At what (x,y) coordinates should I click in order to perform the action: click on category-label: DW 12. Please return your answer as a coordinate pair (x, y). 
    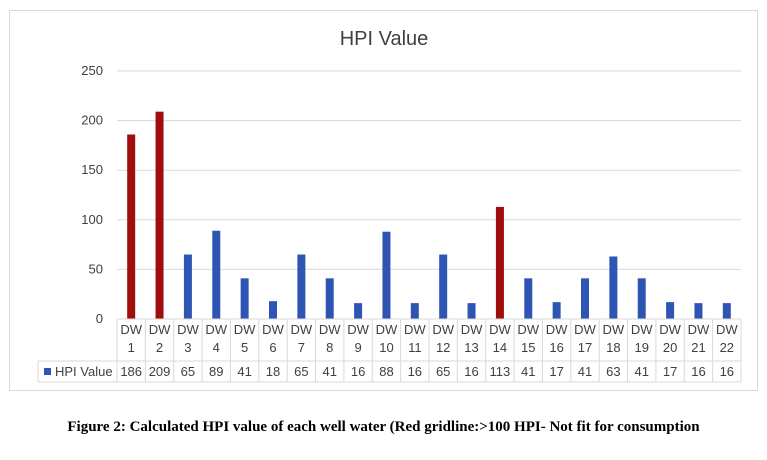
    Looking at the image, I should click on (443, 338).